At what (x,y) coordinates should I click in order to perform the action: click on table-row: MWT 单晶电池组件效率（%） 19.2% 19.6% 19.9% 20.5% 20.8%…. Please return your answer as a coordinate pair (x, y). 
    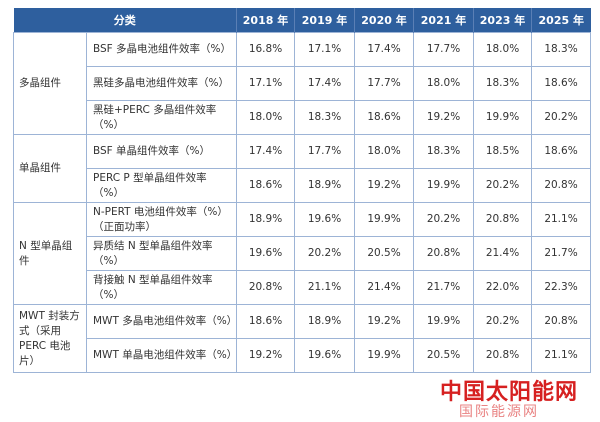
    Looking at the image, I should click on (302, 355).